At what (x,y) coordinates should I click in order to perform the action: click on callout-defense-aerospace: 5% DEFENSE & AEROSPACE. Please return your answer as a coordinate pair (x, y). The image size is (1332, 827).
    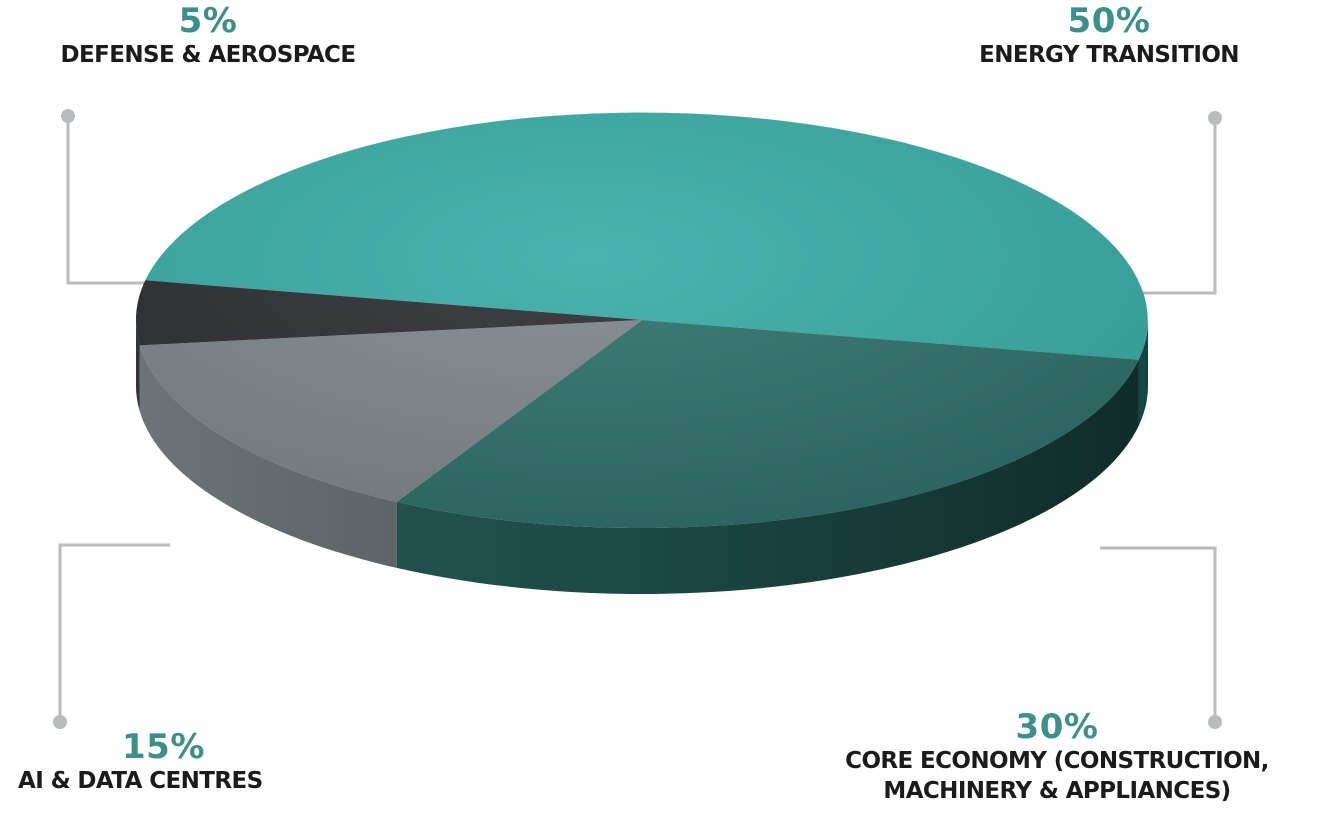
    Looking at the image, I should click on (208, 36).